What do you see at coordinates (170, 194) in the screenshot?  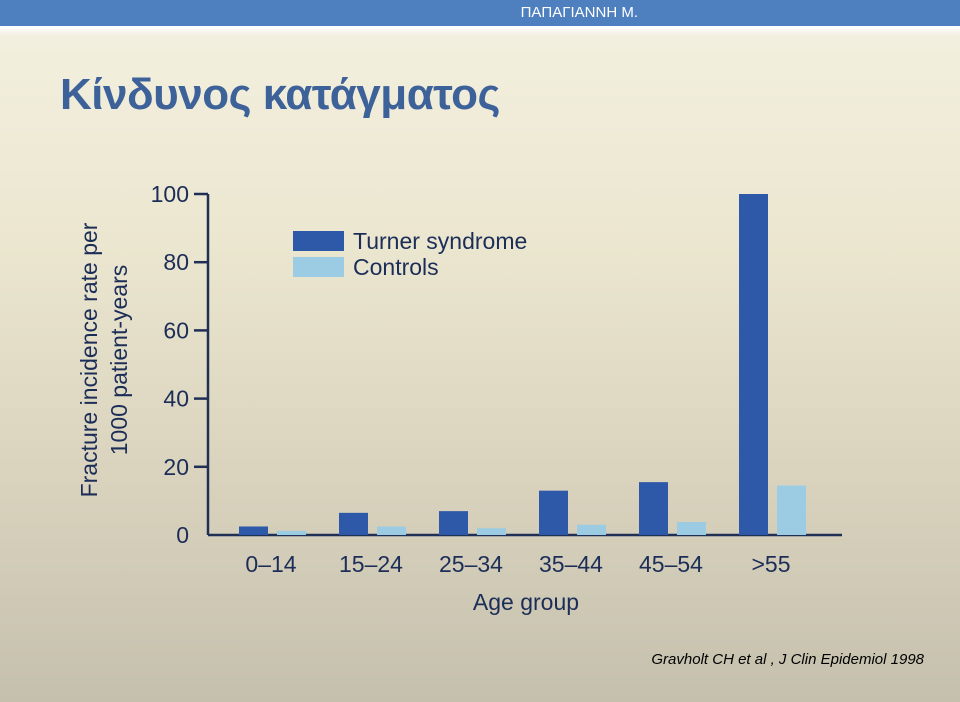 I see `y-tick-label: 100` at bounding box center [170, 194].